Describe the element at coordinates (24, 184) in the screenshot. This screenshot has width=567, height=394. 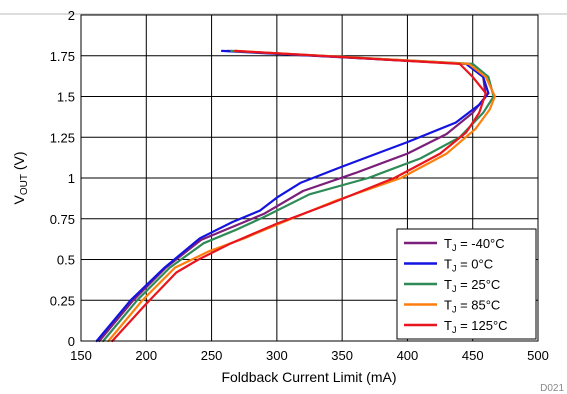
I see `y-axis-label-sub: OUT` at that location.